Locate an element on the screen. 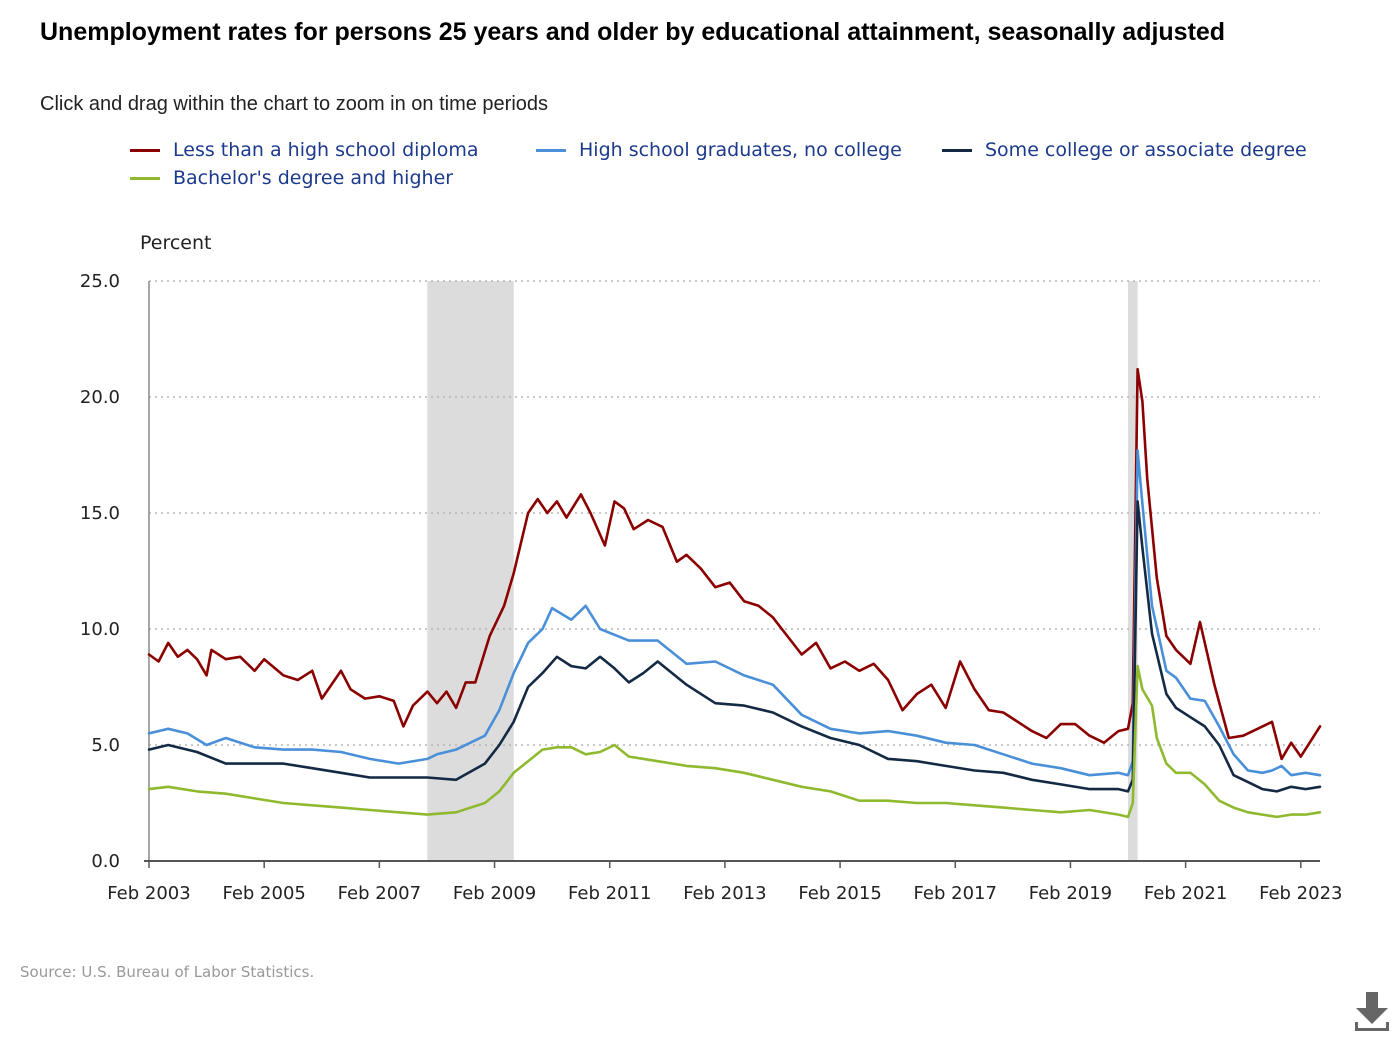 The height and width of the screenshot is (1040, 1400). legend-label: Less than a high school diploma is located at coordinates (326, 150).